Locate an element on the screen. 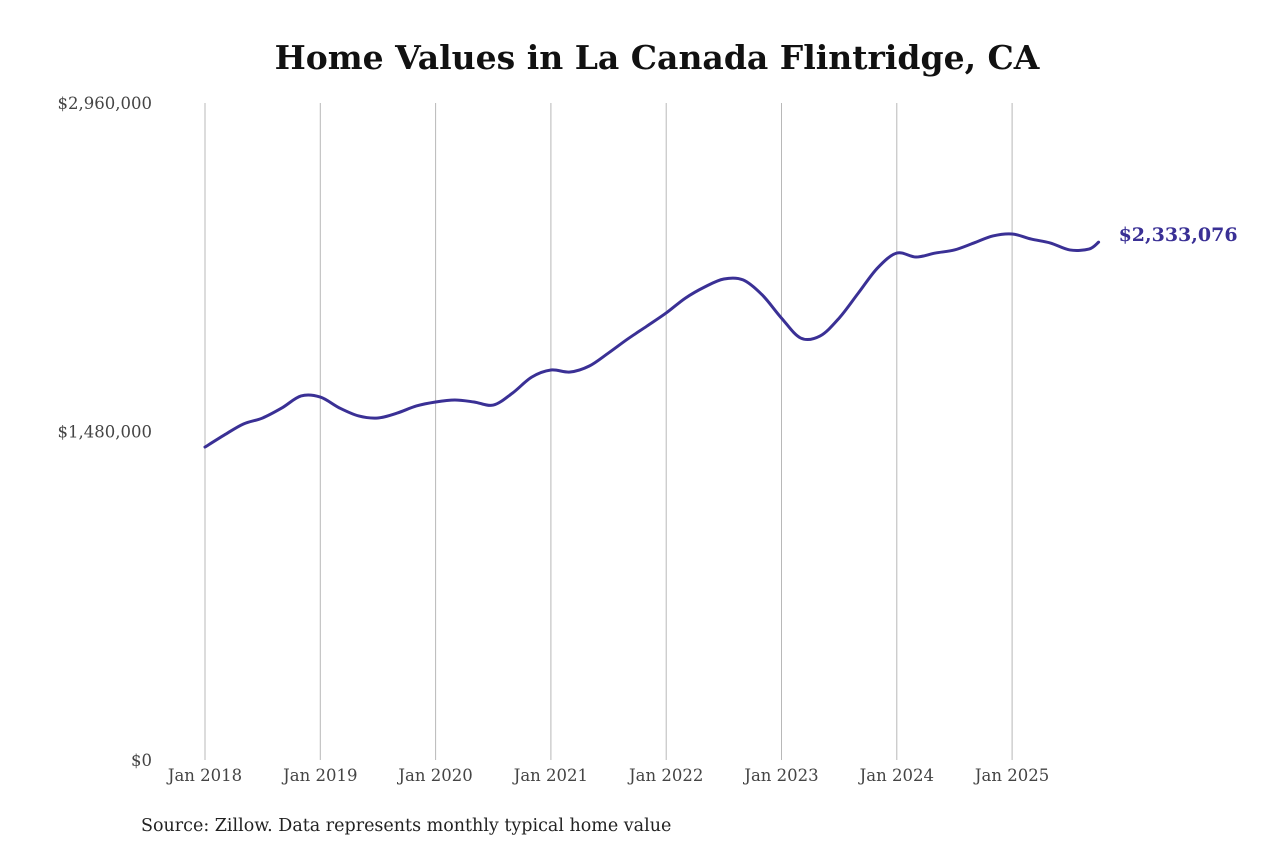  y-tick-label: $0 is located at coordinates (141, 760).